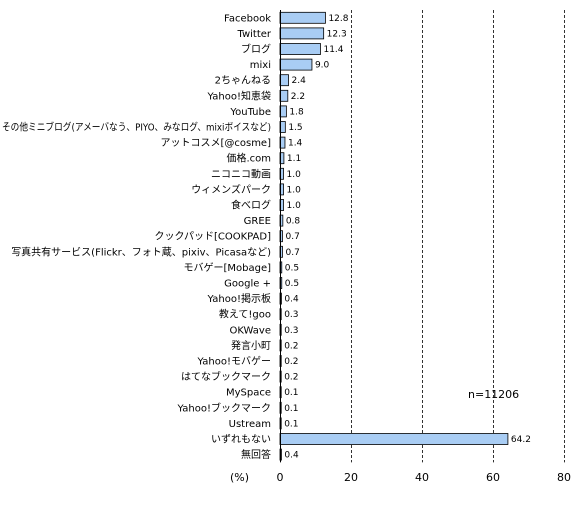 This screenshot has width=586, height=509. What do you see at coordinates (493, 477) in the screenshot?
I see `x-tick-label: 60` at bounding box center [493, 477].